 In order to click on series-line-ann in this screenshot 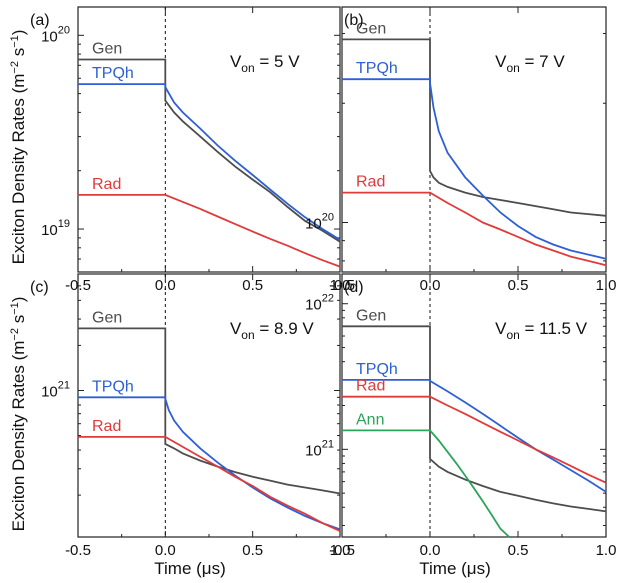, I will do `click(426, 483)`.